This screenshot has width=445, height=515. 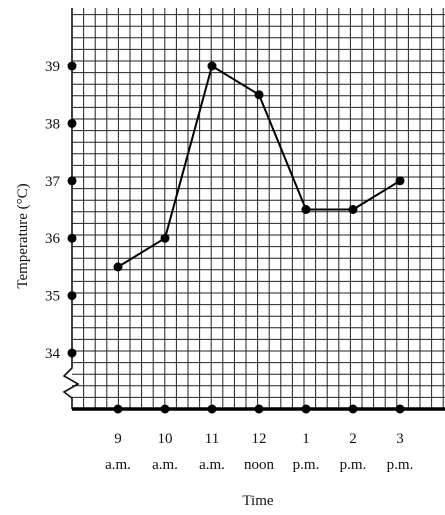 What do you see at coordinates (353, 439) in the screenshot?
I see `x-tick-label-top: 2` at bounding box center [353, 439].